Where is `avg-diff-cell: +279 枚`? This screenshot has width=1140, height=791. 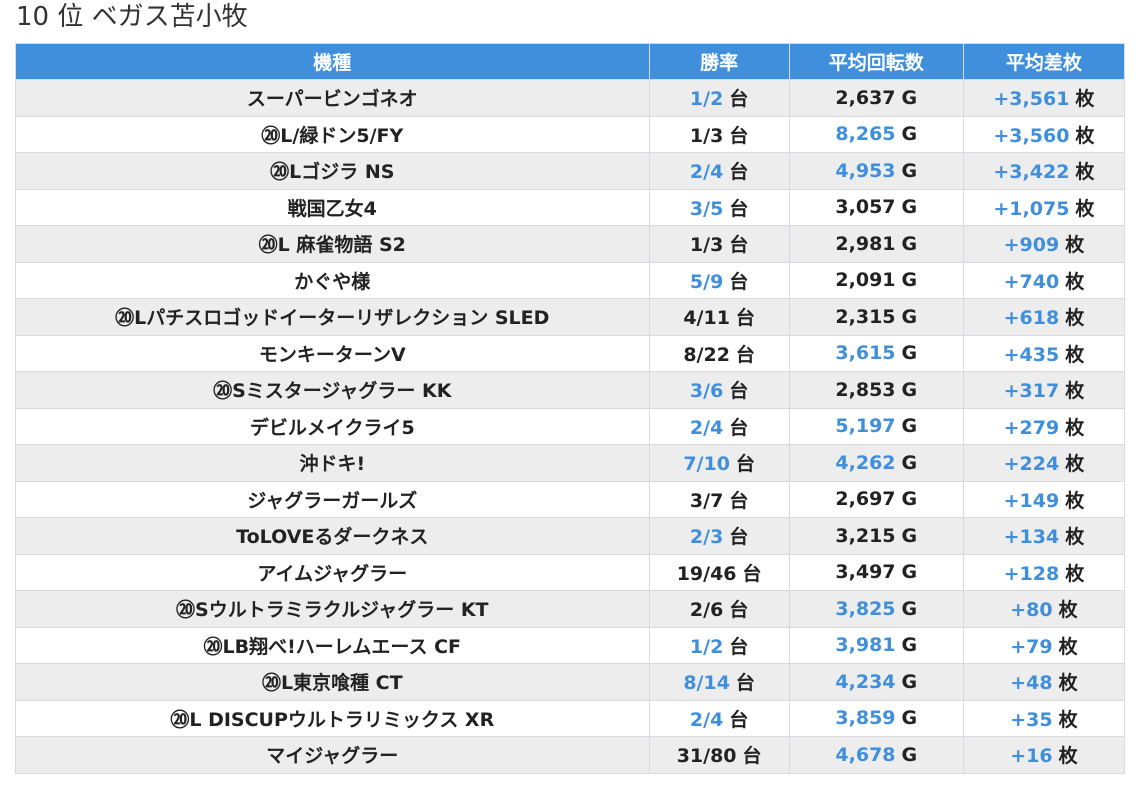
avg-diff-cell: +279 枚 is located at coordinates (1044, 426).